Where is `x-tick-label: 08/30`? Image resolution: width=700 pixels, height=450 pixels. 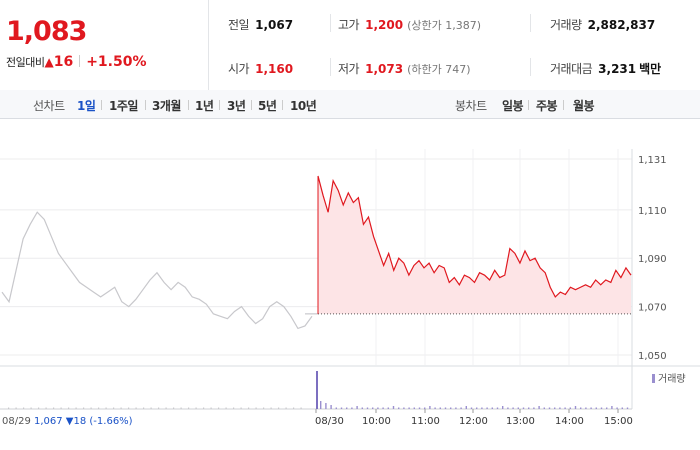
x-tick-label: 08/30 is located at coordinates (329, 421).